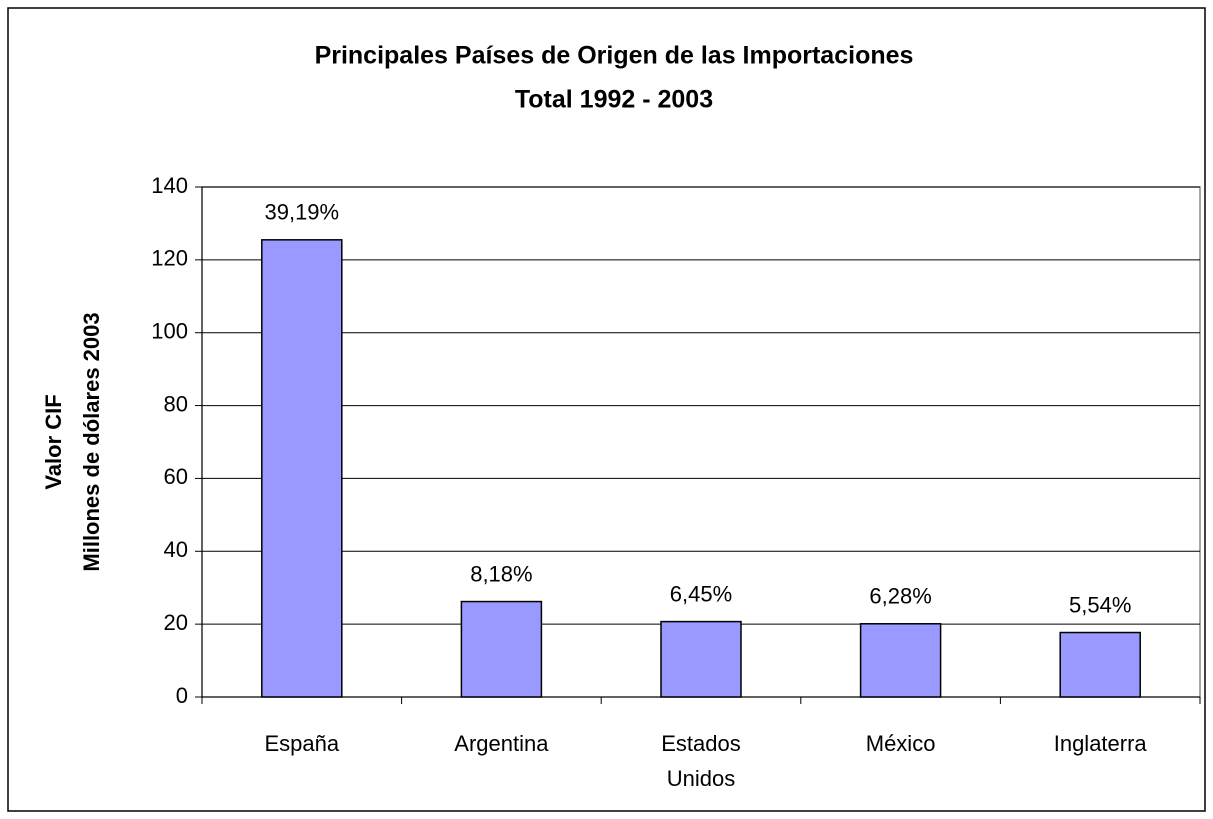 This screenshot has width=1213, height=819. What do you see at coordinates (301, 212) in the screenshot?
I see `data-label: 39,19%` at bounding box center [301, 212].